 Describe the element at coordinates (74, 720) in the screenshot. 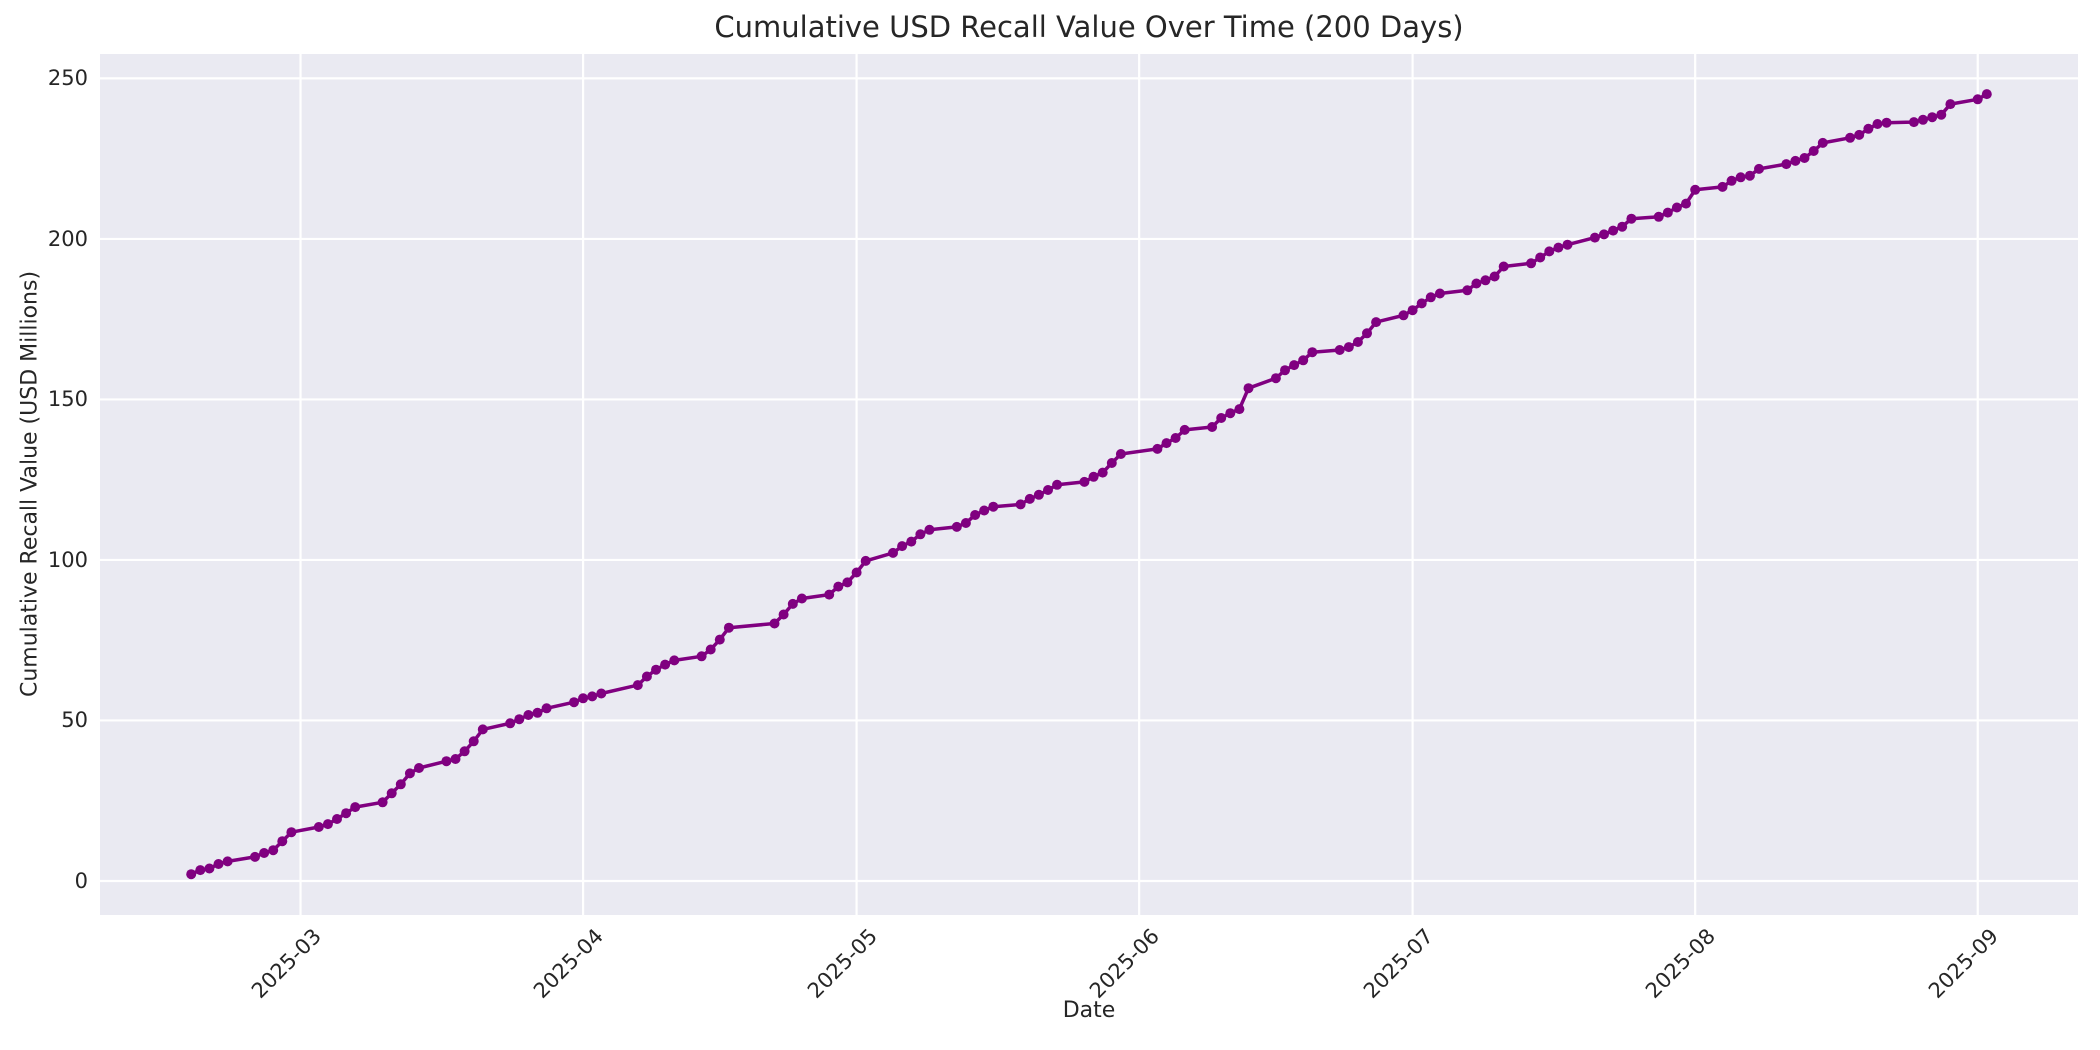

I see `y-tick-label: 50` at that location.